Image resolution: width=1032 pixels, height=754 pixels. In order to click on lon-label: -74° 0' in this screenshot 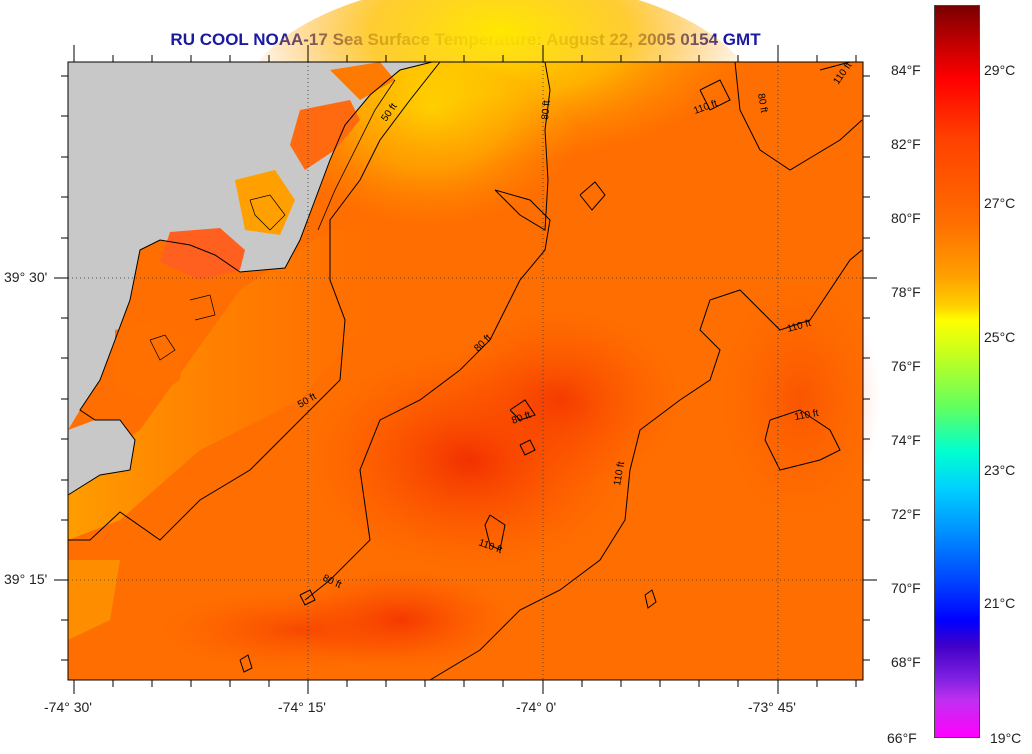, I will do `click(536, 707)`.